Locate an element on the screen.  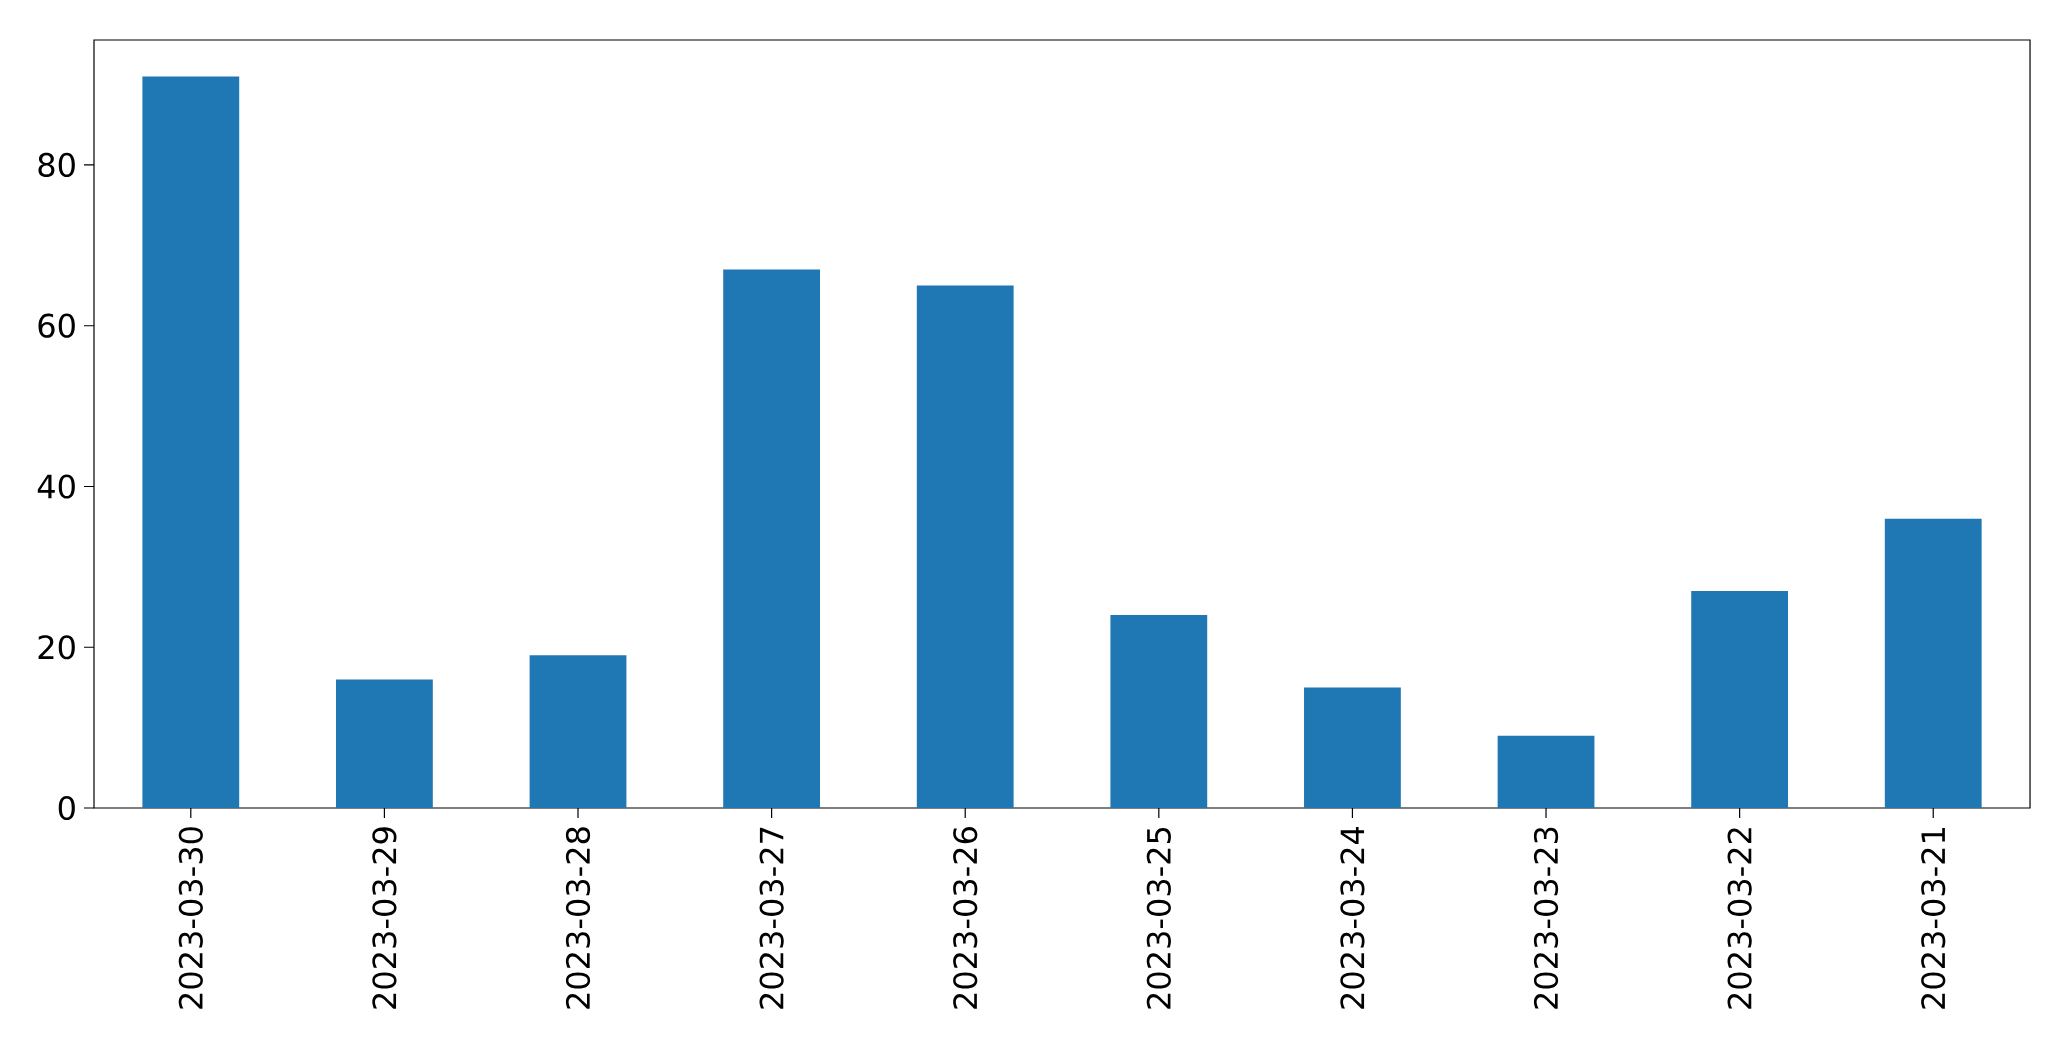
x-tick-label: 2023-03-23 is located at coordinates (1546, 918).